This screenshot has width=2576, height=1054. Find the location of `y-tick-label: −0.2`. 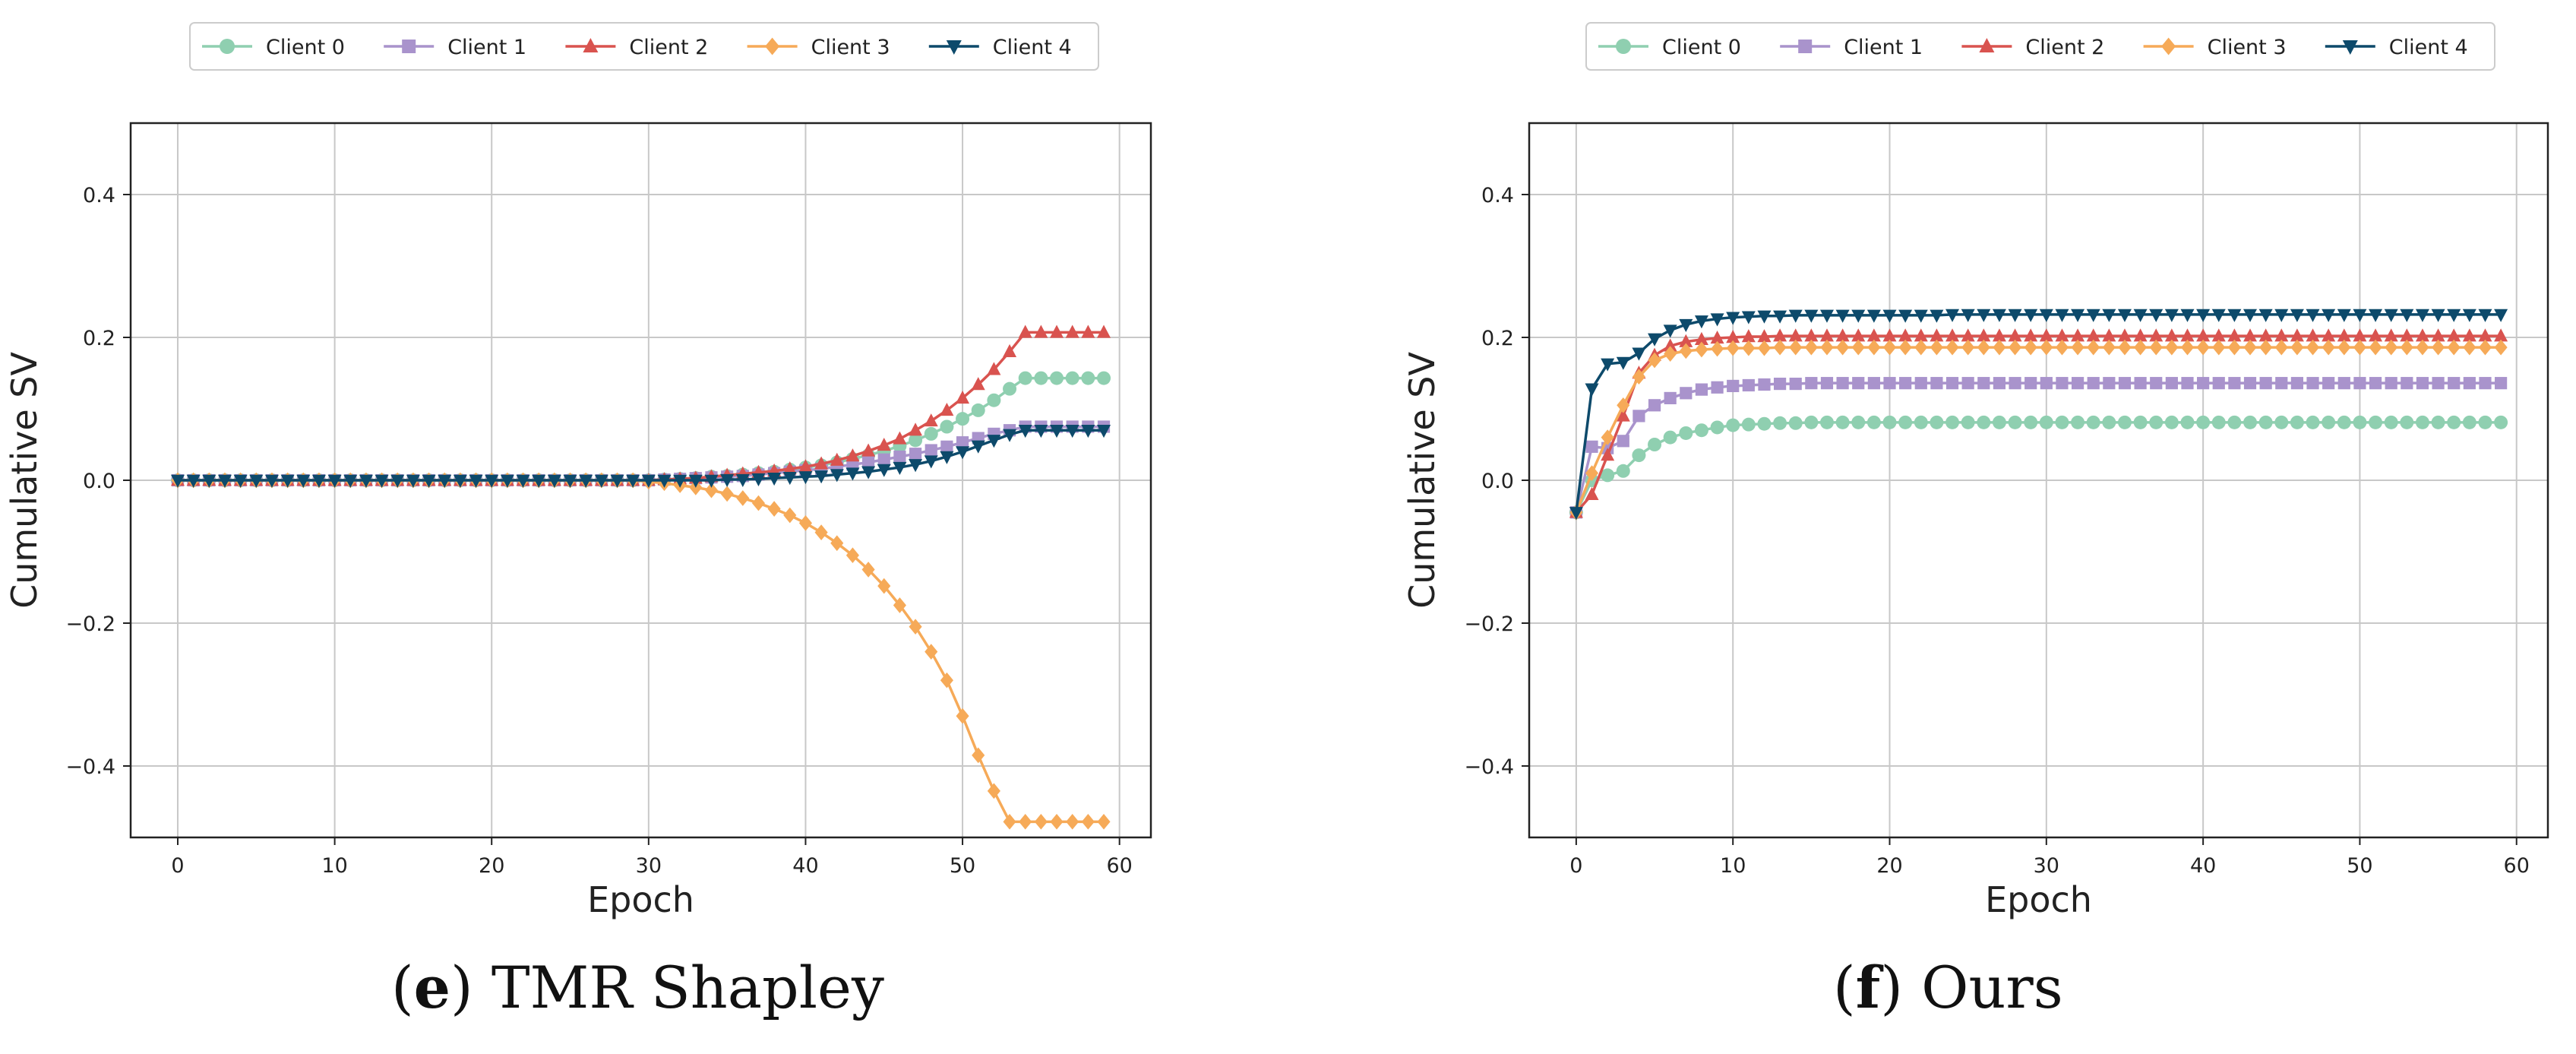

y-tick-label: −0.2 is located at coordinates (1489, 624).